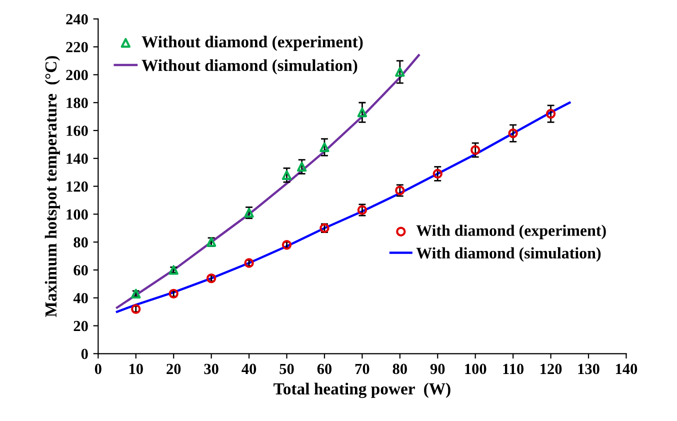 The height and width of the screenshot is (421, 677). What do you see at coordinates (173, 369) in the screenshot?
I see `x-tick-label: 20` at bounding box center [173, 369].